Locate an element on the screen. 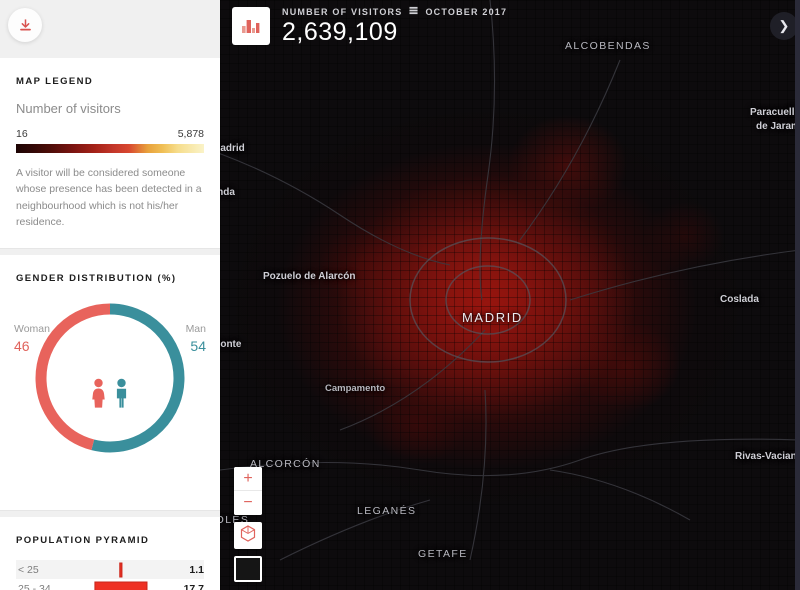 The width and height of the screenshot is (800, 590). pyramid-row: 25 - 34 17.7 is located at coordinates (110, 584).